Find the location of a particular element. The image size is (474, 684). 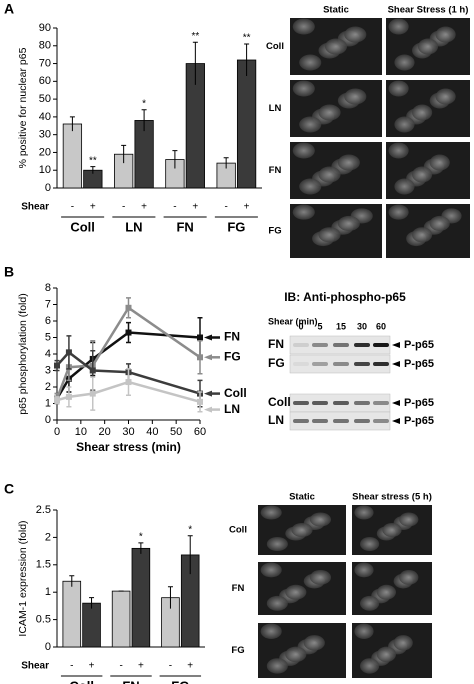

panel-letter: A is located at coordinates (9, 9).